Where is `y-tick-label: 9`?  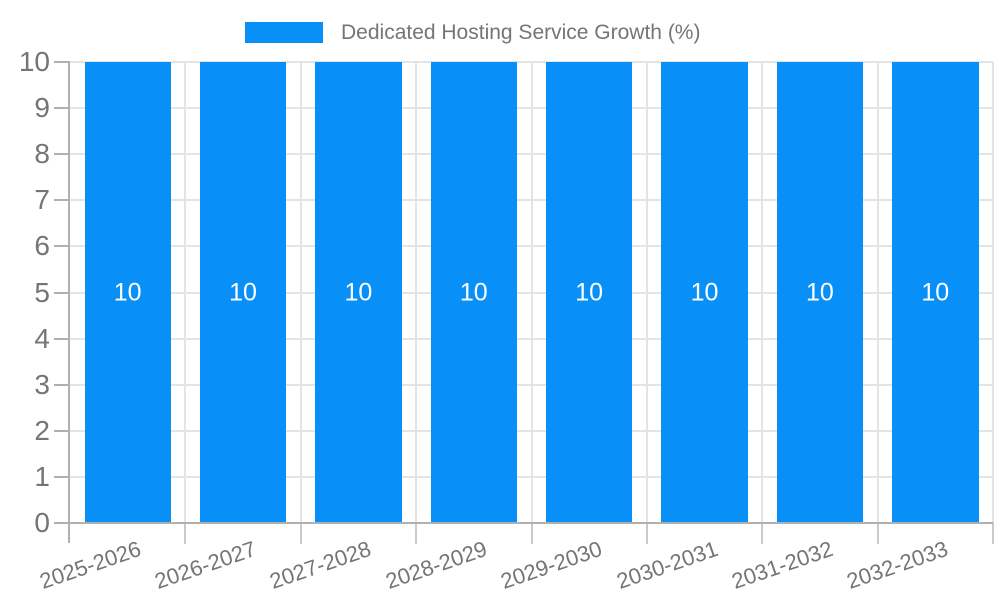
y-tick-label: 9 is located at coordinates (42, 108).